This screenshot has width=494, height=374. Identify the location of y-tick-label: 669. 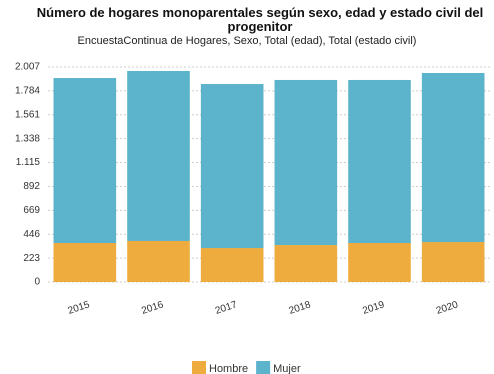
(31, 210).